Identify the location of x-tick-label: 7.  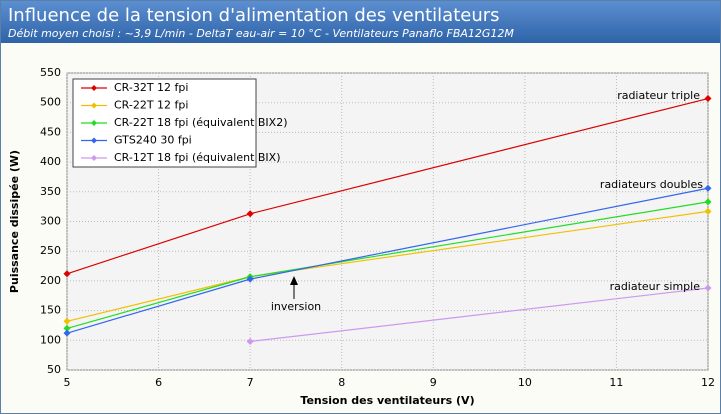
(250, 382).